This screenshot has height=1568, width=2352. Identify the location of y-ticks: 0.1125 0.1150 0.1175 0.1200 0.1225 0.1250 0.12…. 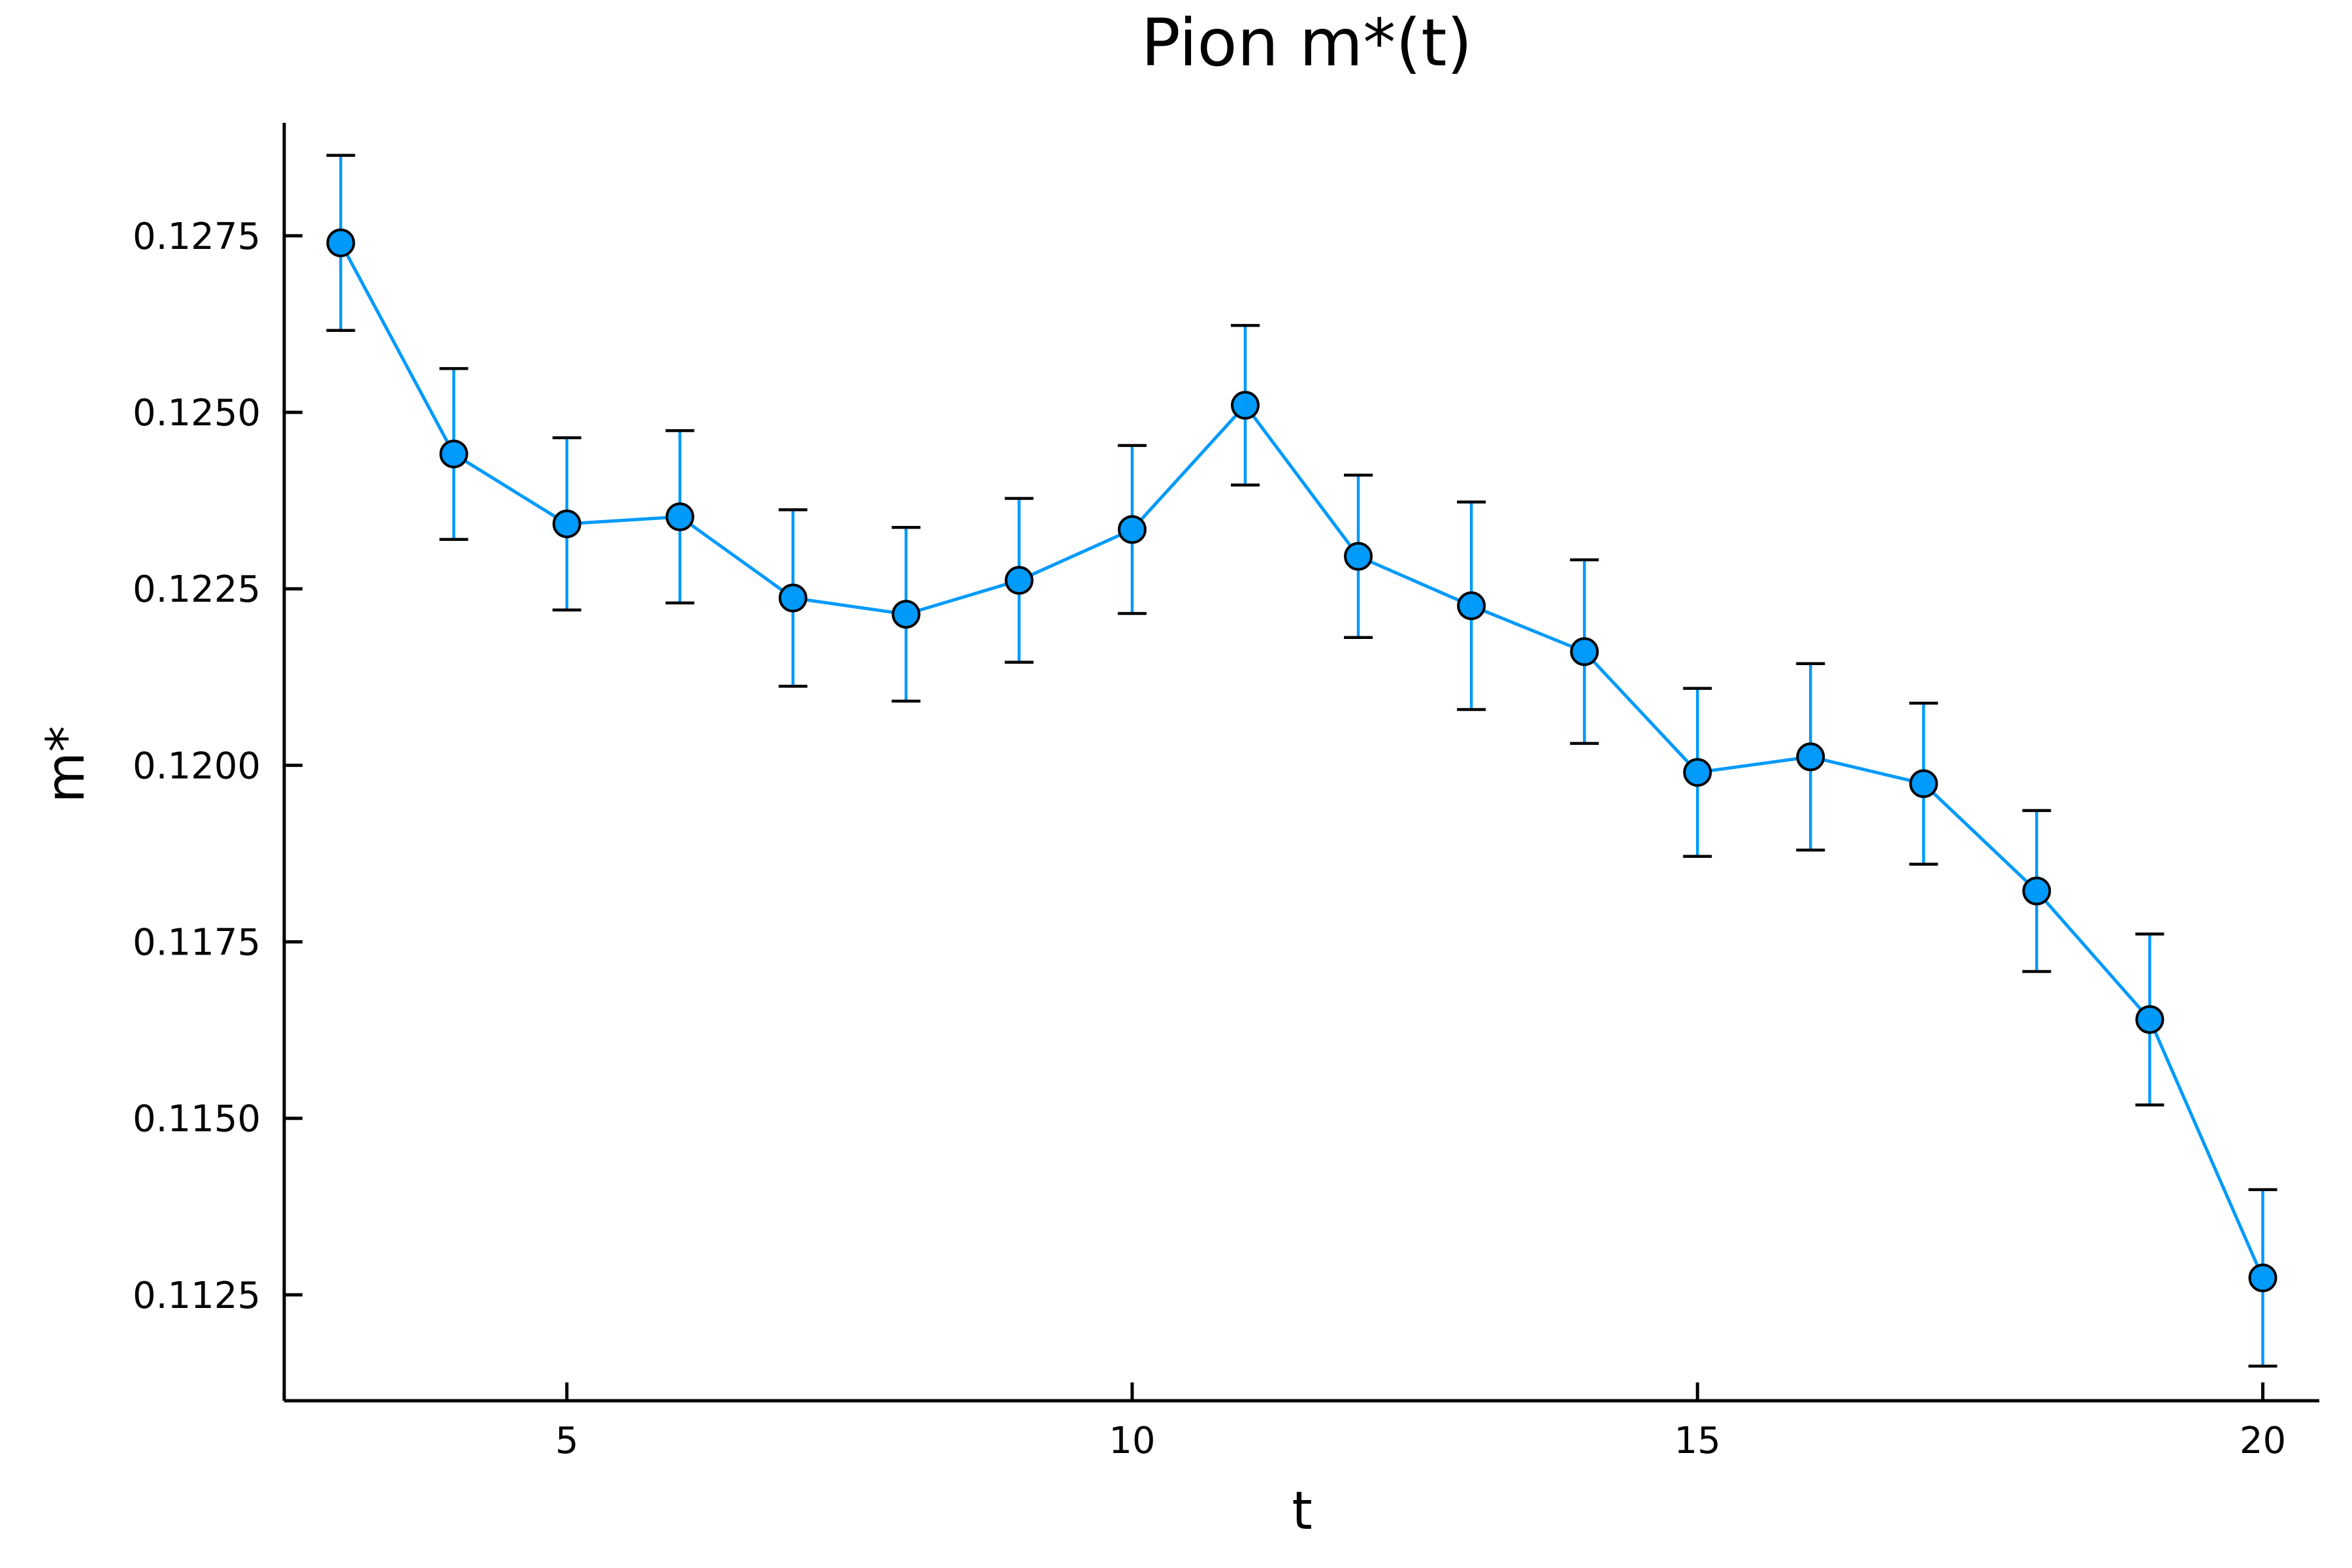
(217, 766).